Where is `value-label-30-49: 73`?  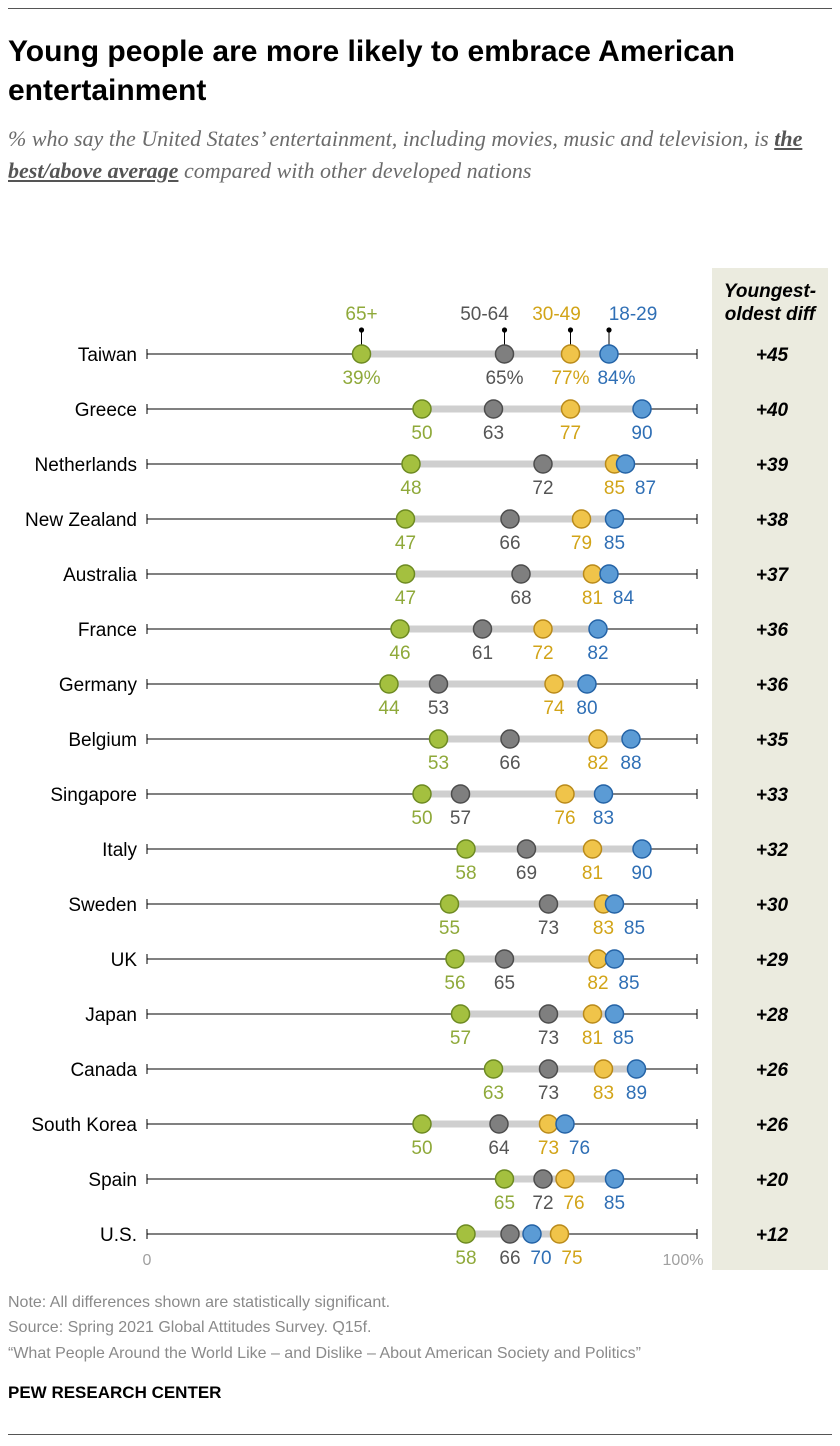 value-label-30-49: 73 is located at coordinates (548, 1148).